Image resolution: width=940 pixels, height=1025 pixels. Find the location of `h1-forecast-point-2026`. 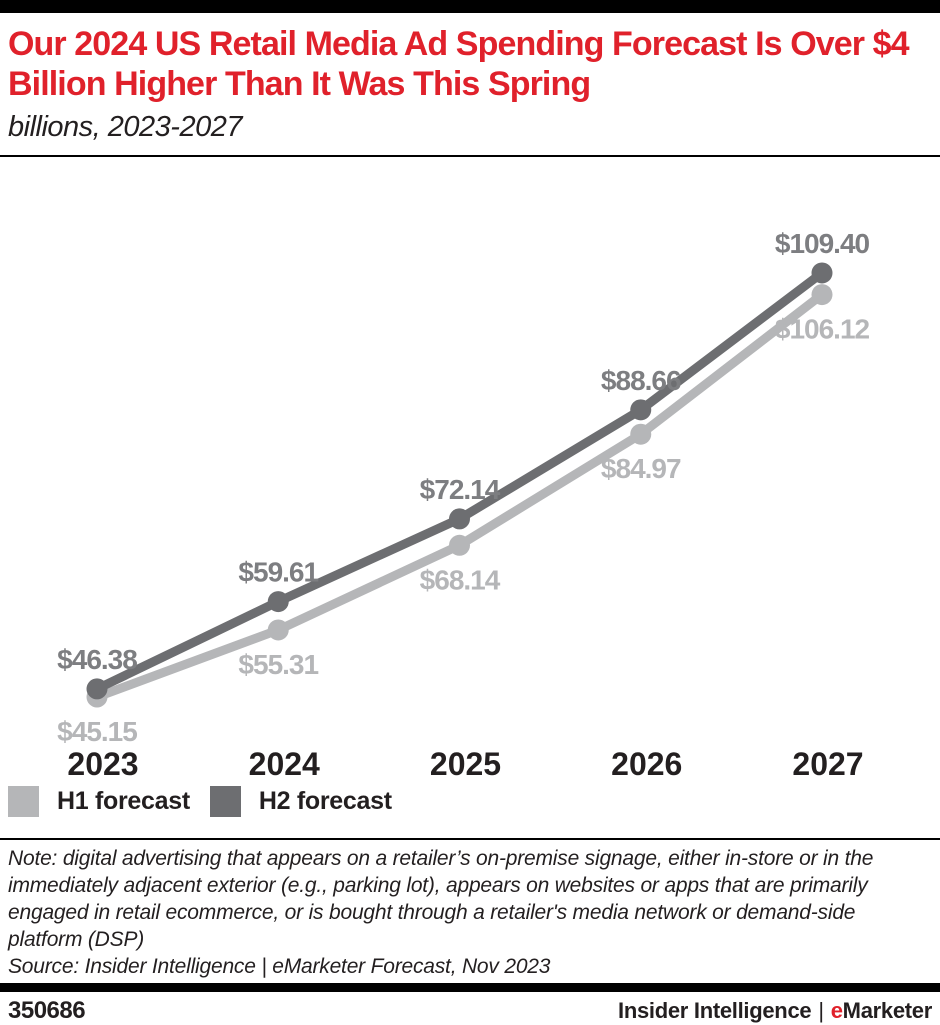

h1-forecast-point-2026 is located at coordinates (641, 434).